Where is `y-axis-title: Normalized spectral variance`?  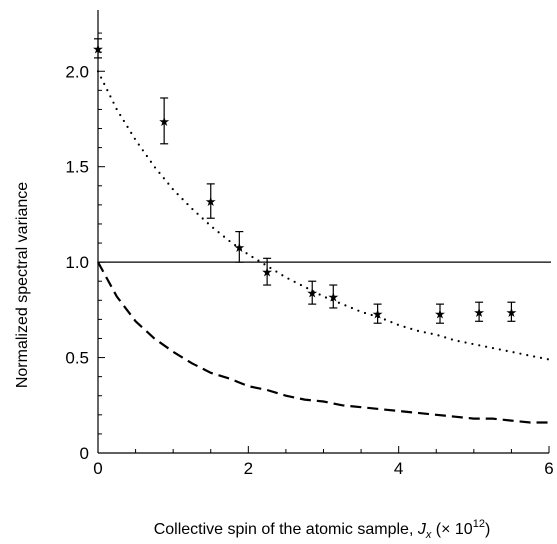
y-axis-title: Normalized spectral variance is located at coordinates (22, 285).